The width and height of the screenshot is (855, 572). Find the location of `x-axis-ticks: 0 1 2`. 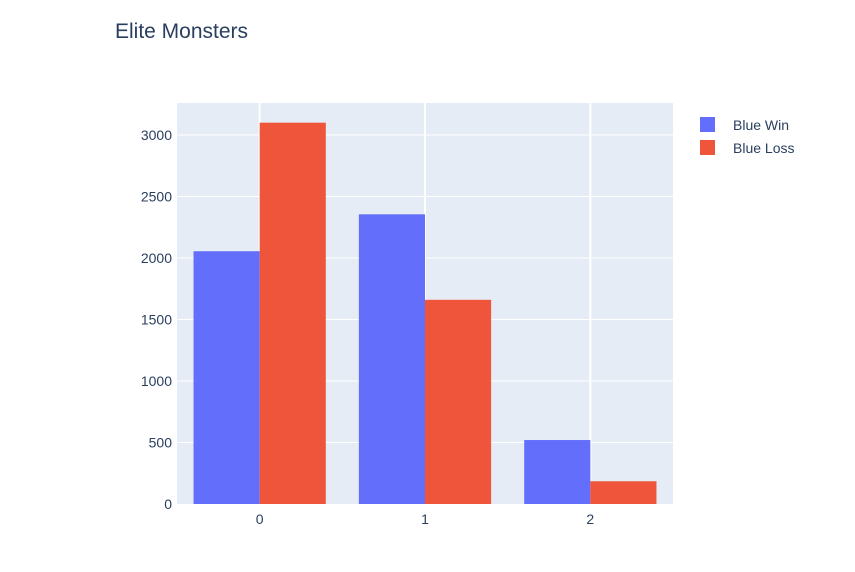

x-axis-ticks: 0 1 2 is located at coordinates (425, 519).